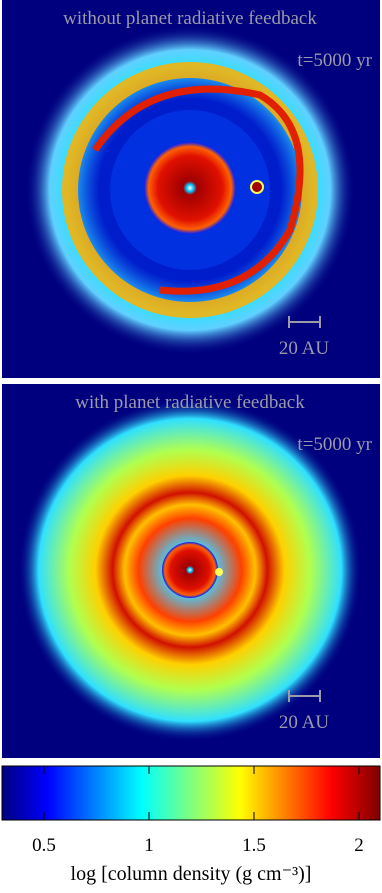 The width and height of the screenshot is (382, 893). I want to click on tick-label: 1.5, so click(254, 845).